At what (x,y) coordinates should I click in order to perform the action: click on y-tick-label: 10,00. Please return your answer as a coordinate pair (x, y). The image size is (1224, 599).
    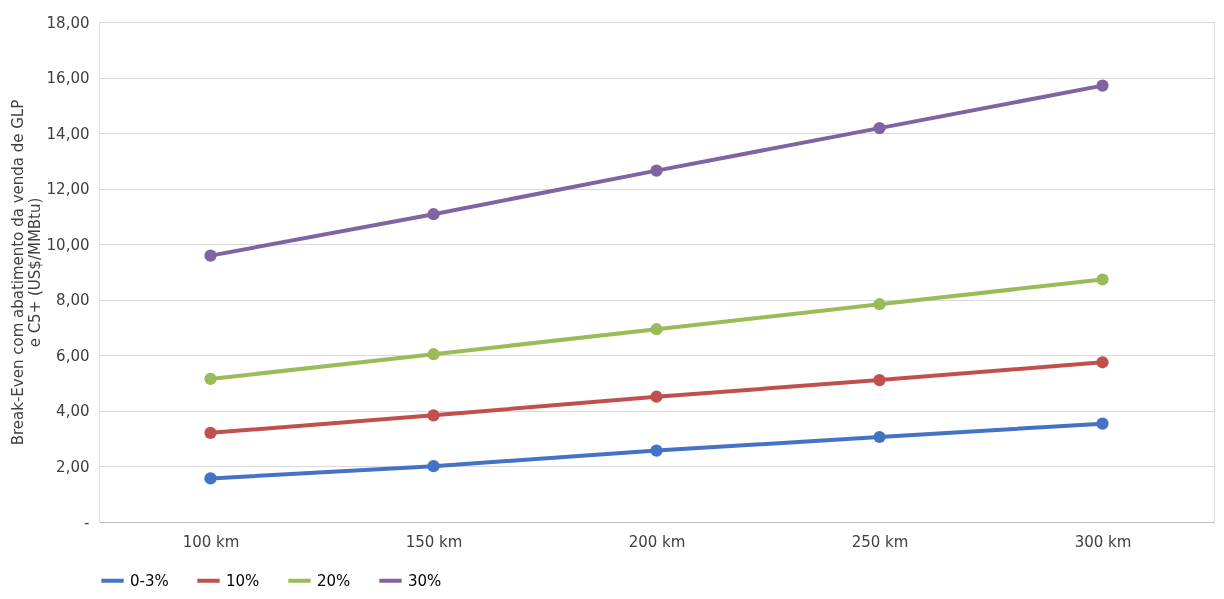
    Looking at the image, I should click on (68, 244).